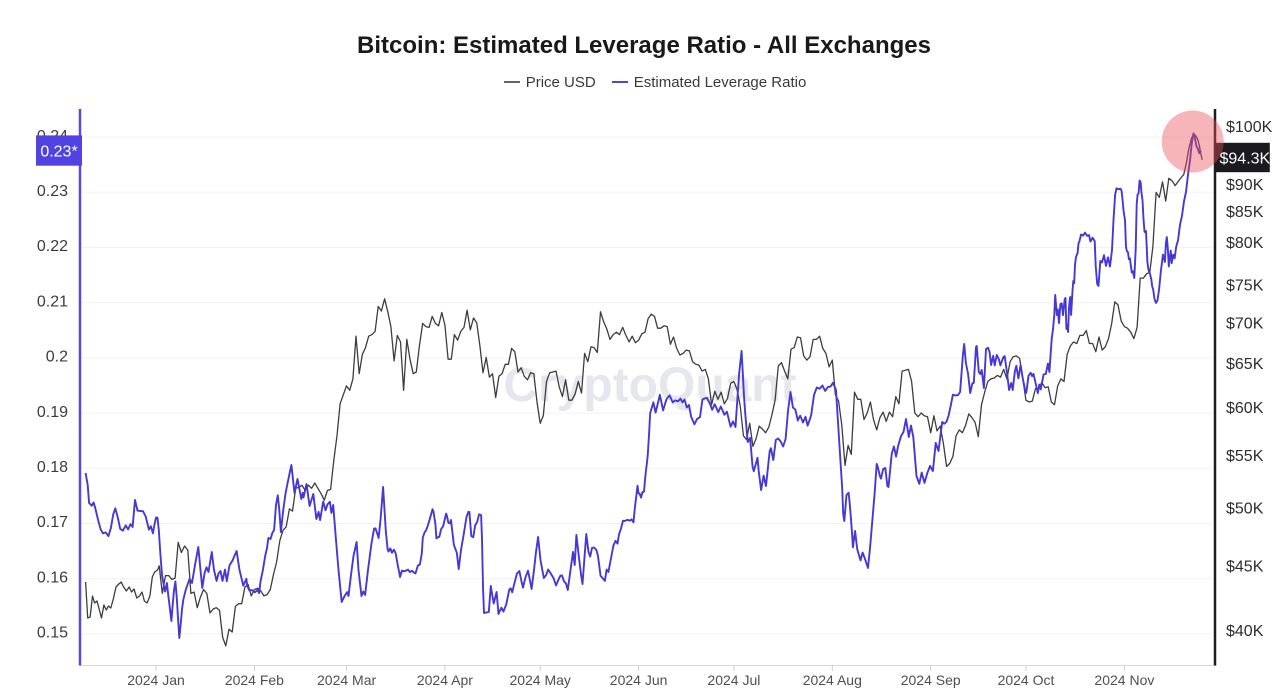 This screenshot has width=1272, height=695. Describe the element at coordinates (1124, 680) in the screenshot. I see `svg-text: 2024 Nov` at that location.